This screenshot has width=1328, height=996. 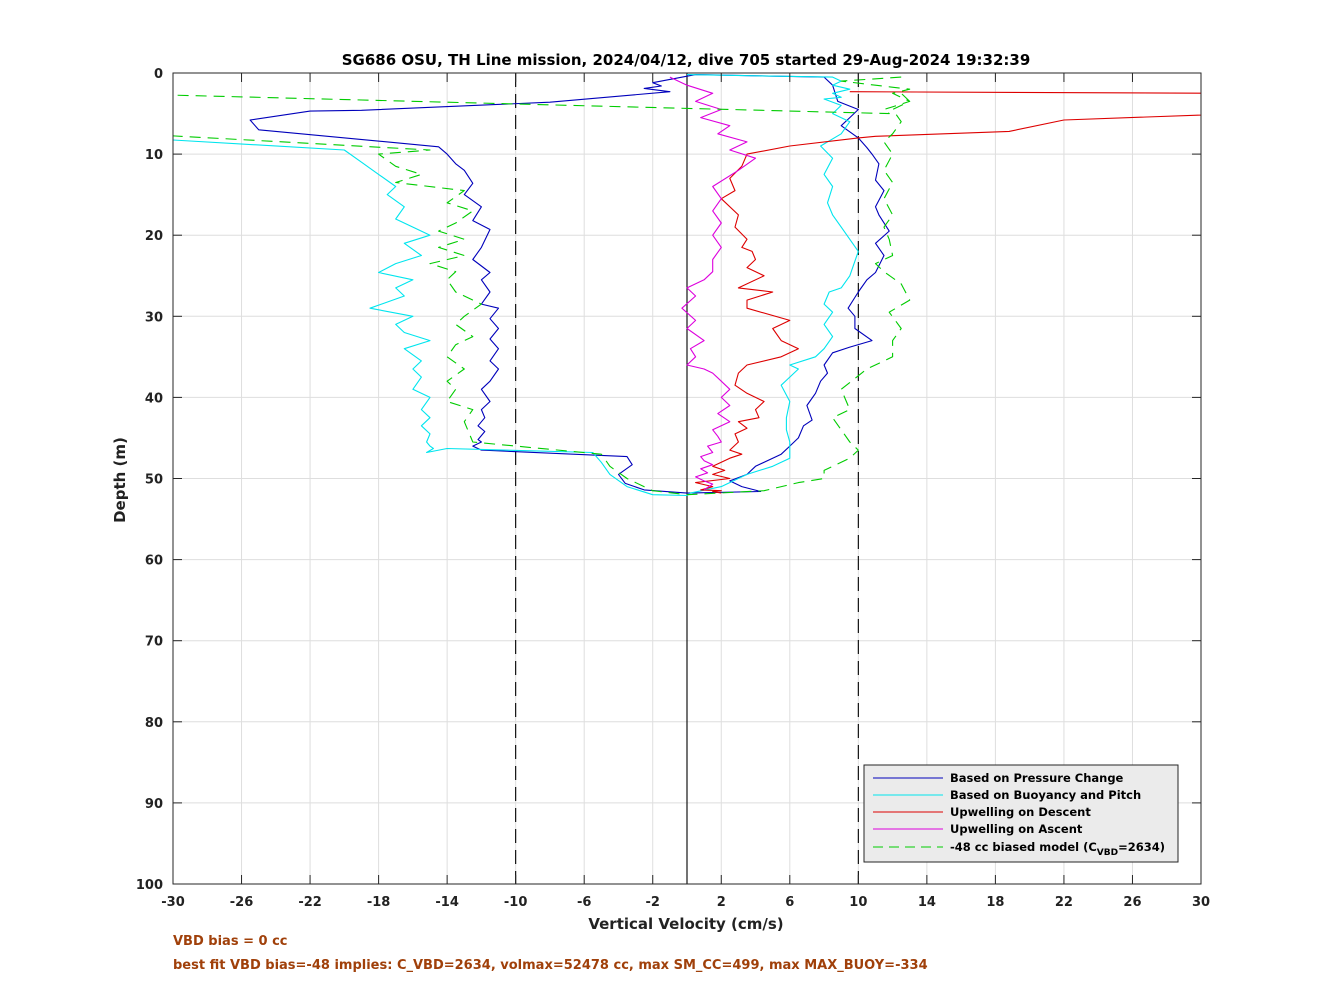 I want to click on y-tick-label: 80, so click(x=154, y=723).